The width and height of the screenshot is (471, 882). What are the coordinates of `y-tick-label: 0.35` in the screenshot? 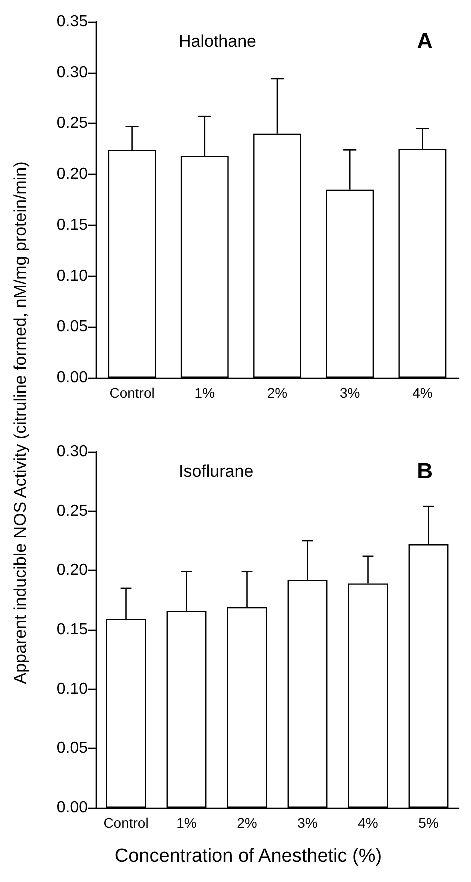 It's located at (72, 22).